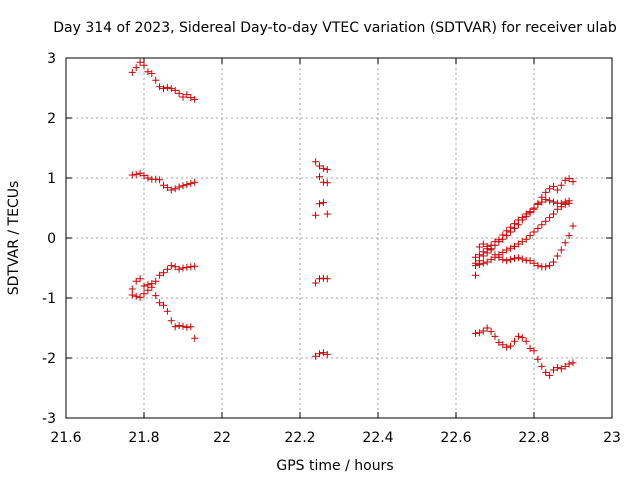  Describe the element at coordinates (143, 438) in the screenshot. I see `x-tick-label: 21.8` at that location.